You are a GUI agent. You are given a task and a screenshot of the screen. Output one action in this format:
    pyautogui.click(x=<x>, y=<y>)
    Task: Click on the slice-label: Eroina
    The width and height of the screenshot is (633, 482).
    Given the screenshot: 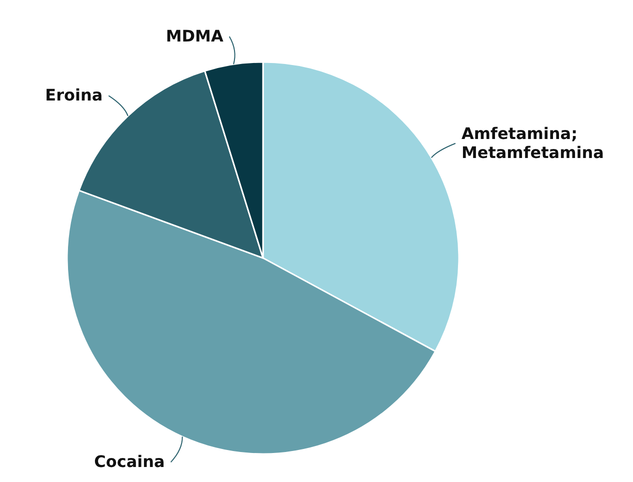 What is the action you would take?
    pyautogui.click(x=74, y=95)
    